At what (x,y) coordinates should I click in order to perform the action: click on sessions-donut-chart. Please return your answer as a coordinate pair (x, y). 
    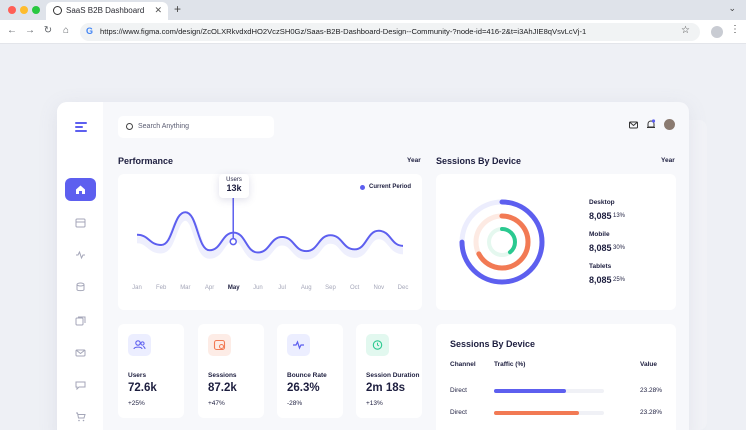
    Looking at the image, I should click on (502, 242).